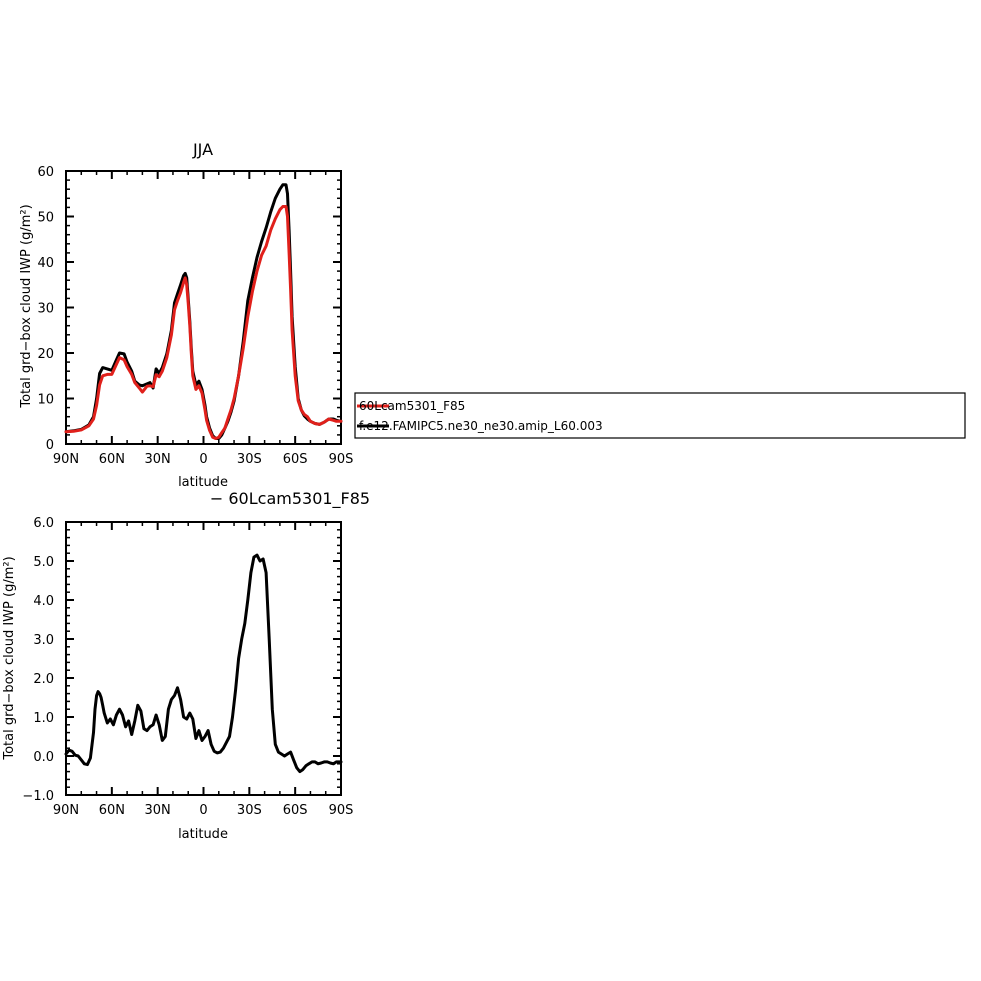 The width and height of the screenshot is (981, 981). Describe the element at coordinates (112, 459) in the screenshot. I see `top-x-tick-label: 60N` at that location.